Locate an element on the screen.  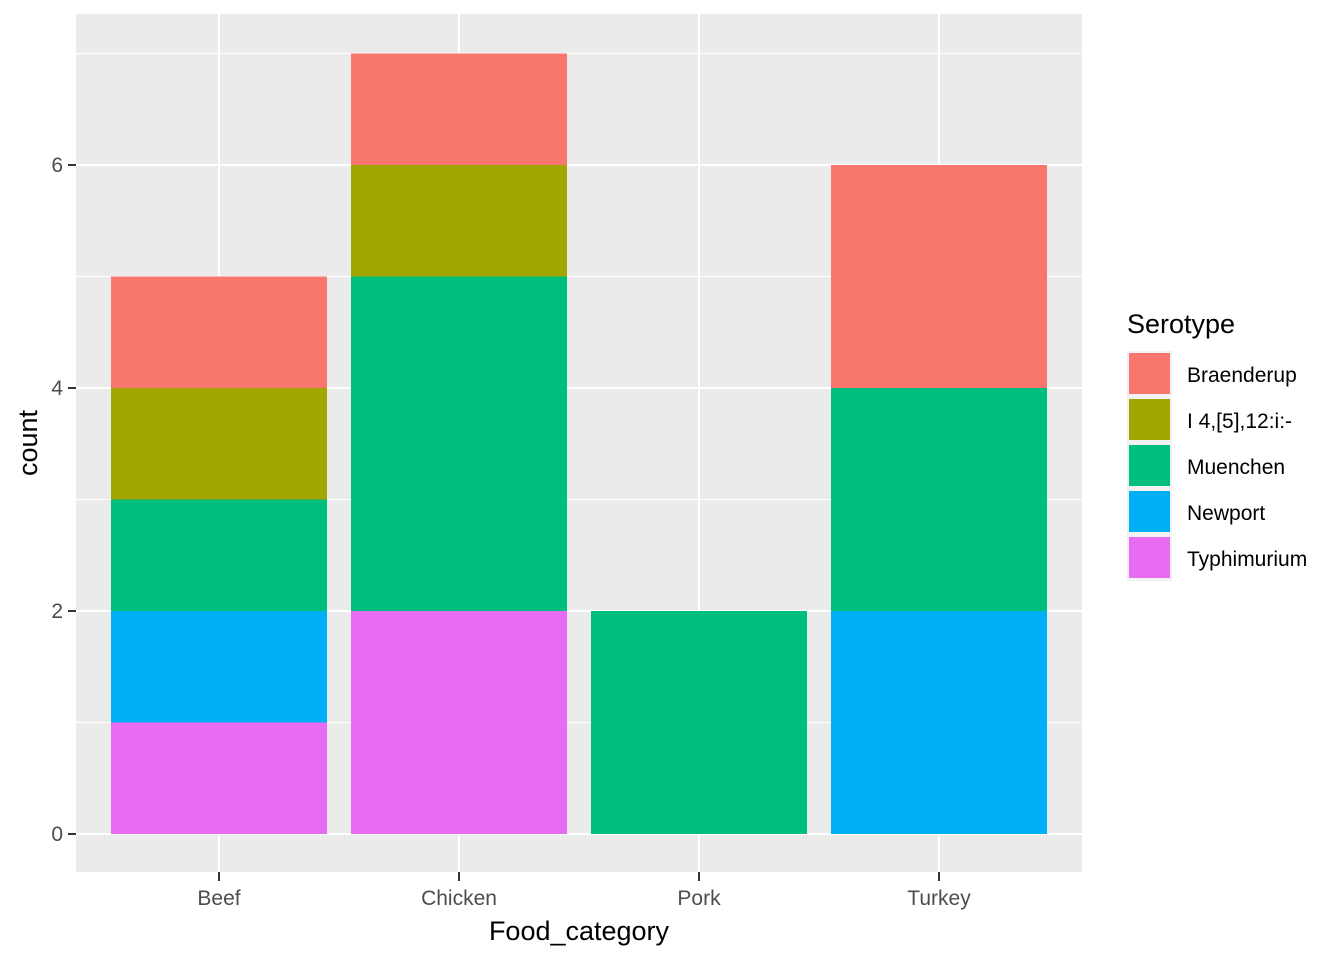
x-tick-label: Beef is located at coordinates (218, 898).